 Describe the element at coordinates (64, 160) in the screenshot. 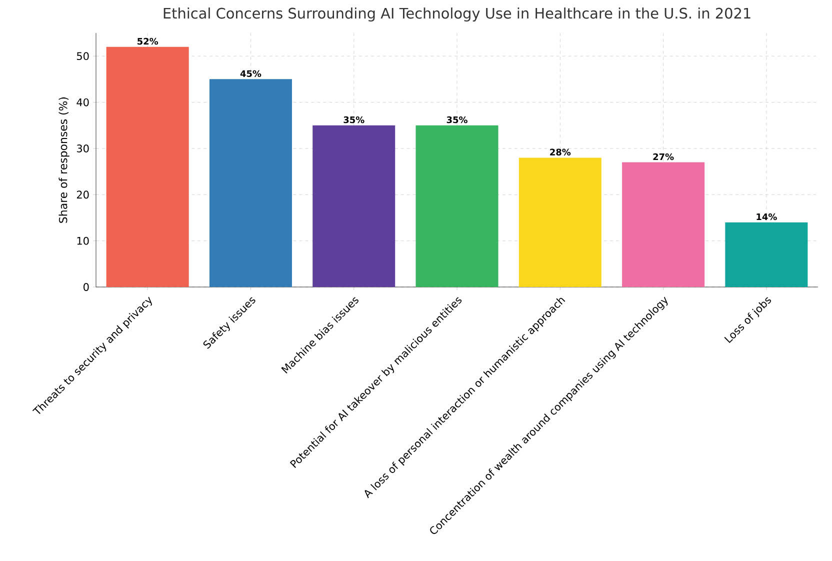

I see `y-axis-title: Share of responses (%)` at that location.